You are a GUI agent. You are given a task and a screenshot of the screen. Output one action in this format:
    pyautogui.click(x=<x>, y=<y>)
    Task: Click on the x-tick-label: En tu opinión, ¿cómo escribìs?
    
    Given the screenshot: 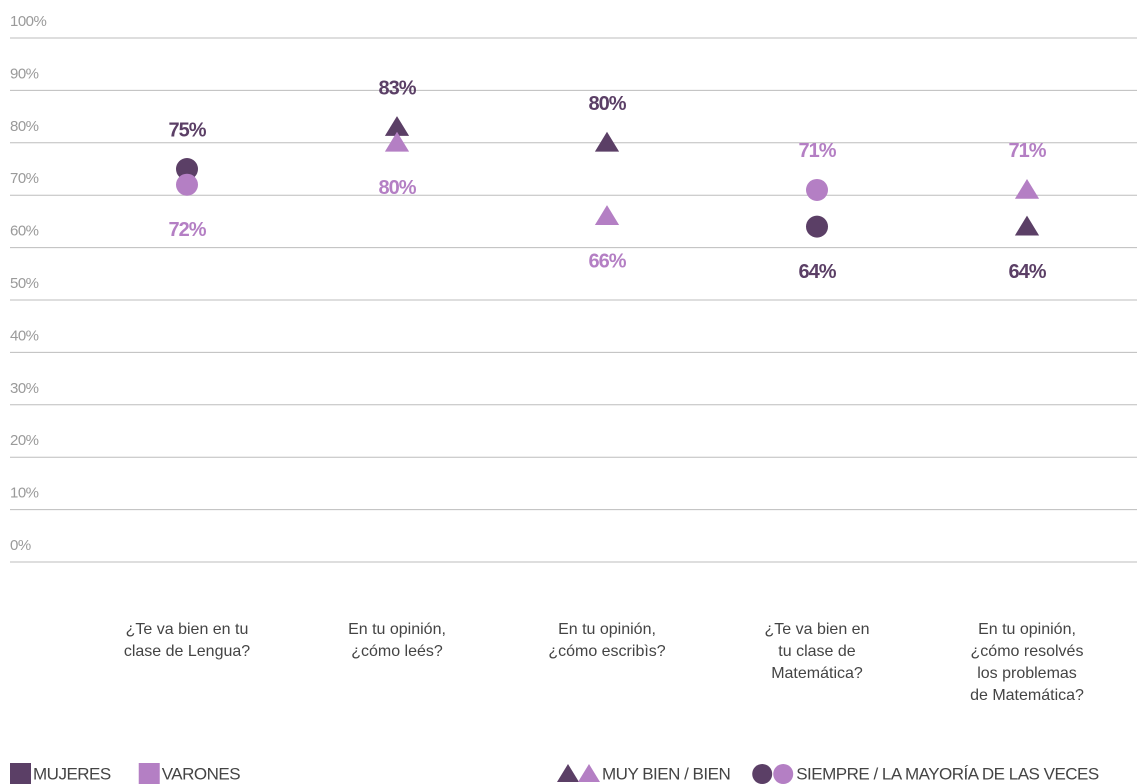 What is the action you would take?
    pyautogui.click(x=606, y=640)
    